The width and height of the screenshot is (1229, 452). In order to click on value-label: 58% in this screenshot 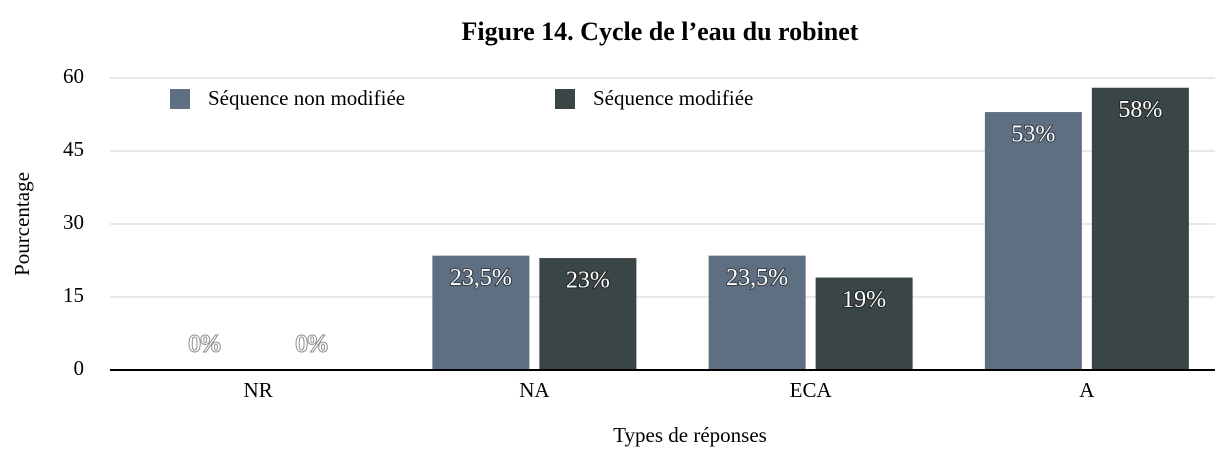, I will do `click(1140, 110)`.